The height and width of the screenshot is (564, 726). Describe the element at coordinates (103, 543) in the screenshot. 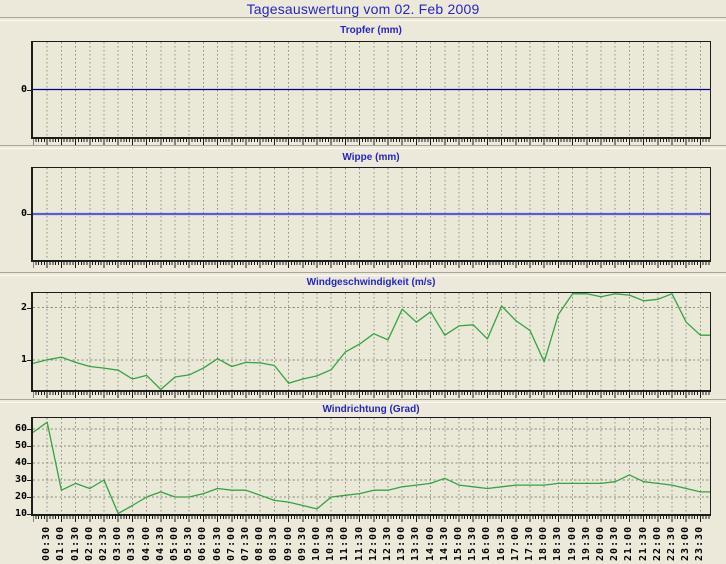

I see `x-axis-label: 02:30` at that location.